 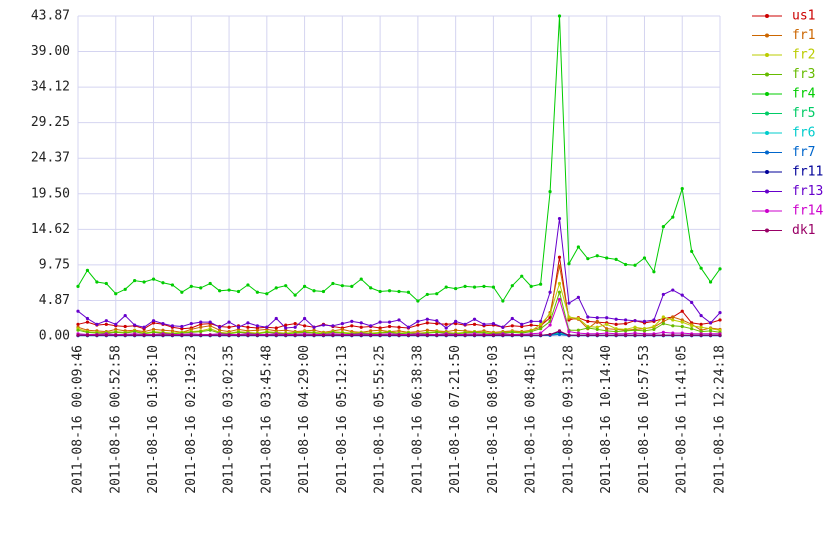 I want to click on legend-item: fr13, so click(x=787, y=191).